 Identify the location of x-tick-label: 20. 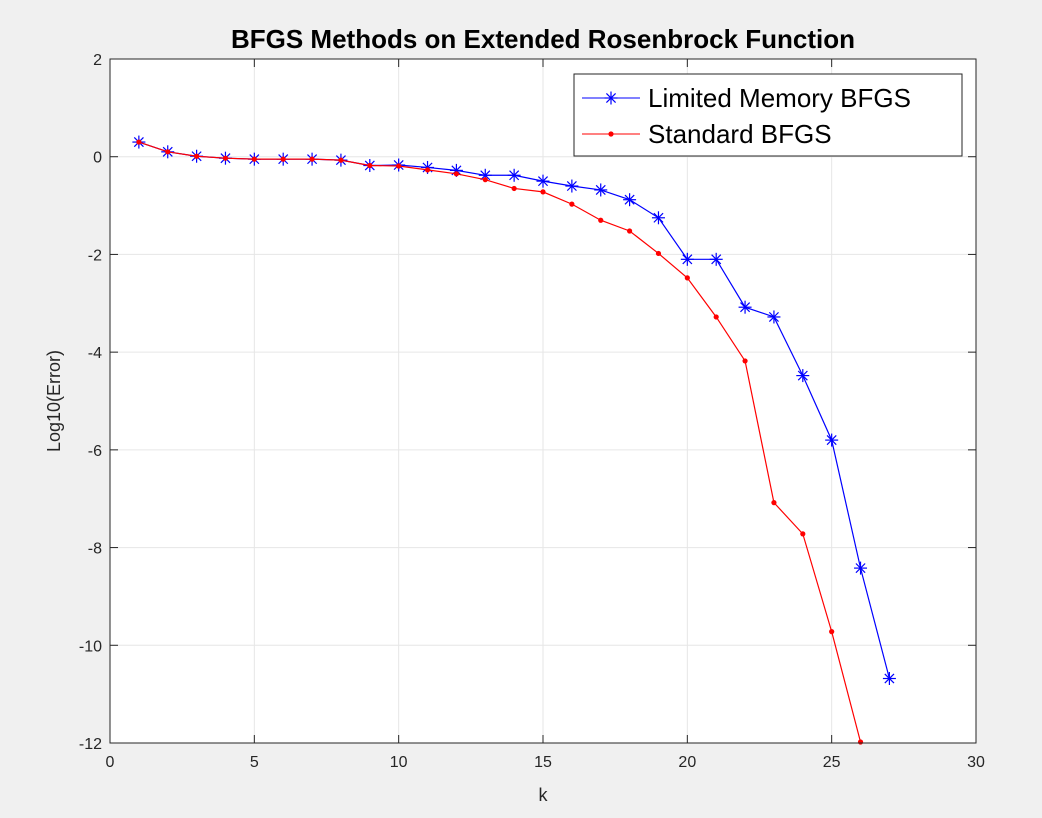
(687, 762).